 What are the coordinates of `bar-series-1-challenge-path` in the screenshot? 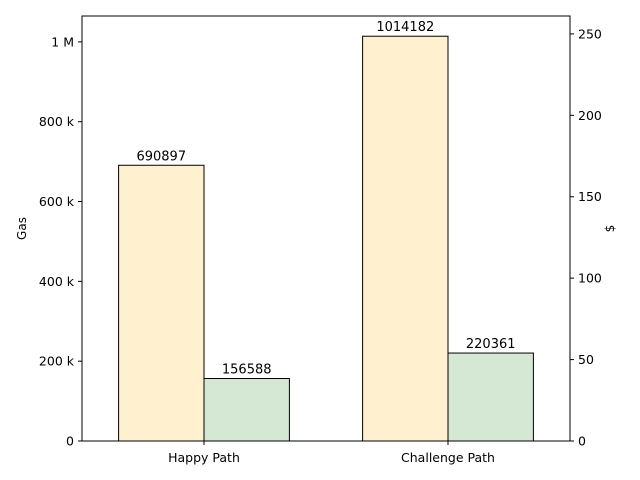 It's located at (405, 238).